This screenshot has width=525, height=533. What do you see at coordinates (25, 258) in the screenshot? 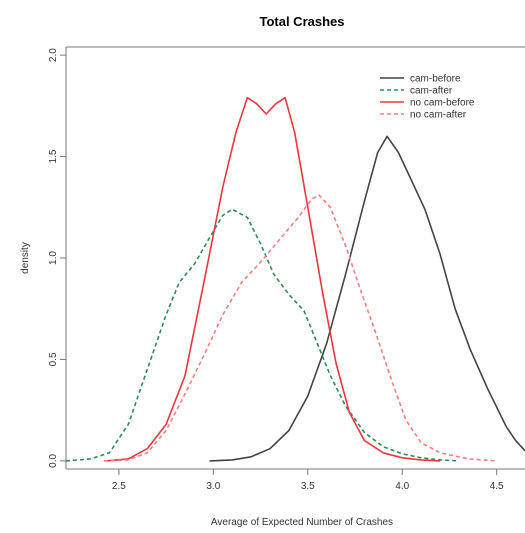
I see `y-axis-label: density` at bounding box center [25, 258].